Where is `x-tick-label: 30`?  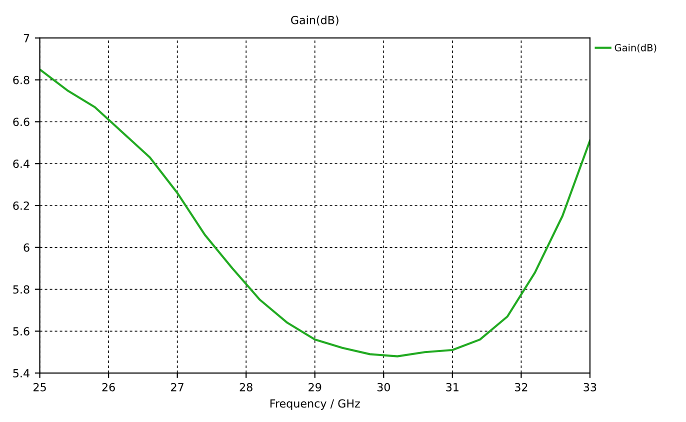
x-tick-label: 30 is located at coordinates (383, 387).